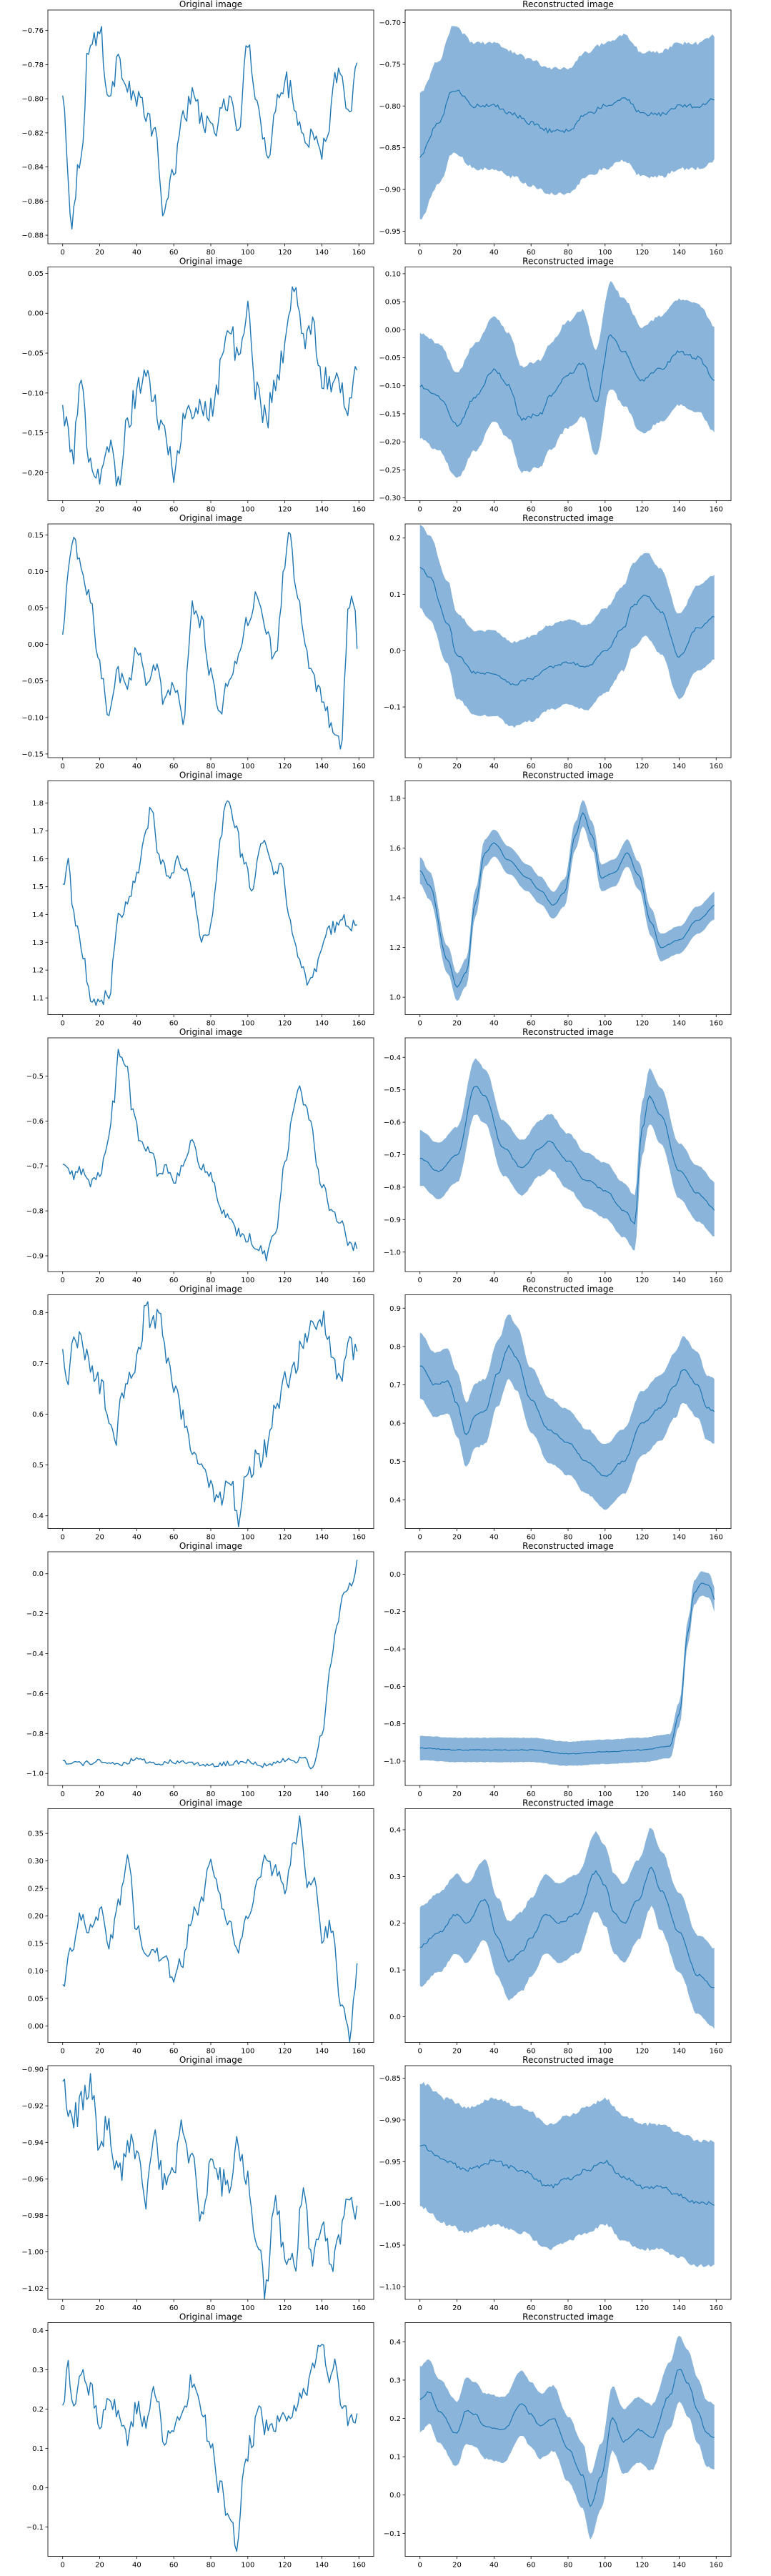 The width and height of the screenshot is (771, 2576). What do you see at coordinates (35, 1256) in the screenshot?
I see `y-tick-label: −0.9` at bounding box center [35, 1256].